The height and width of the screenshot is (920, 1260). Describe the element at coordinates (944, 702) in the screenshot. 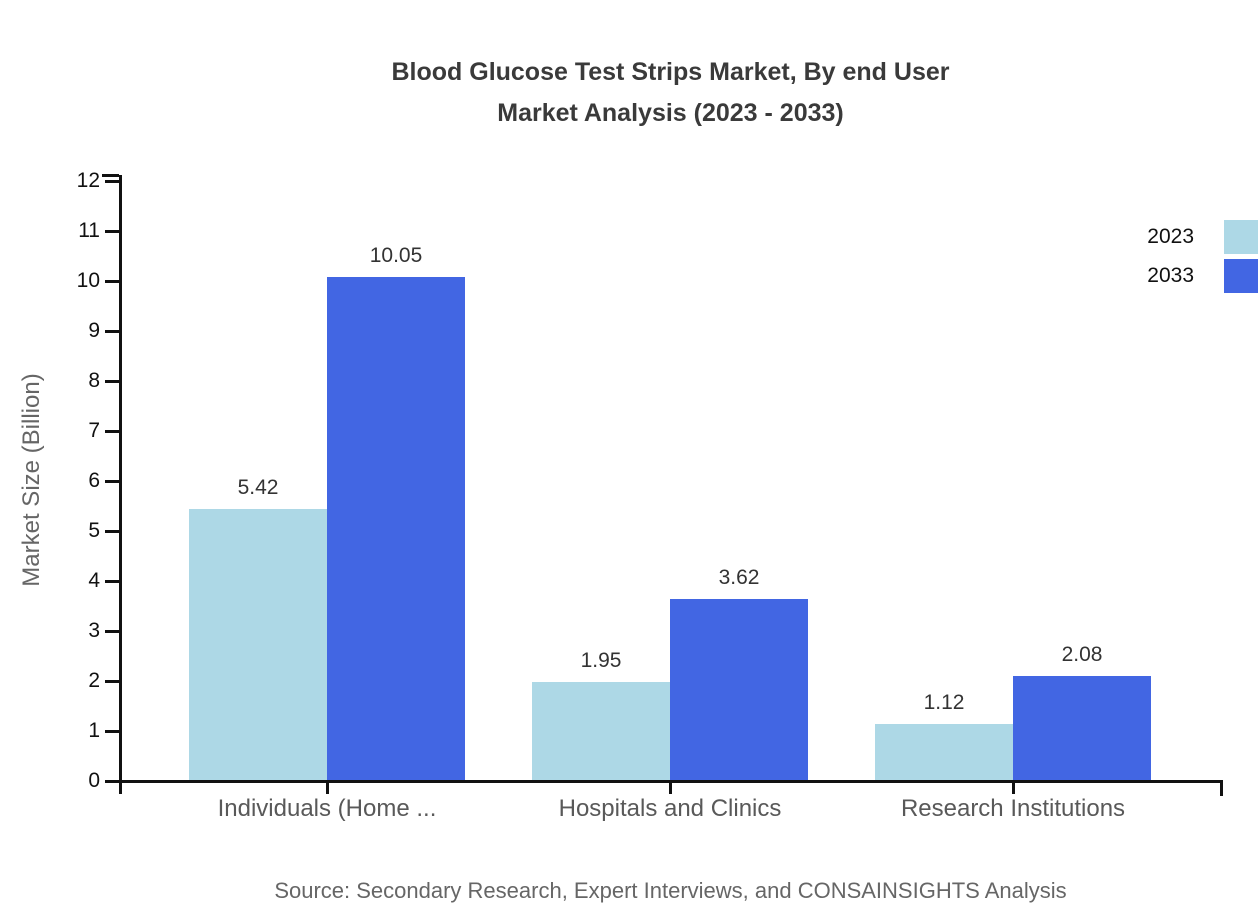

I see `bar-value-label: 1.12` at that location.